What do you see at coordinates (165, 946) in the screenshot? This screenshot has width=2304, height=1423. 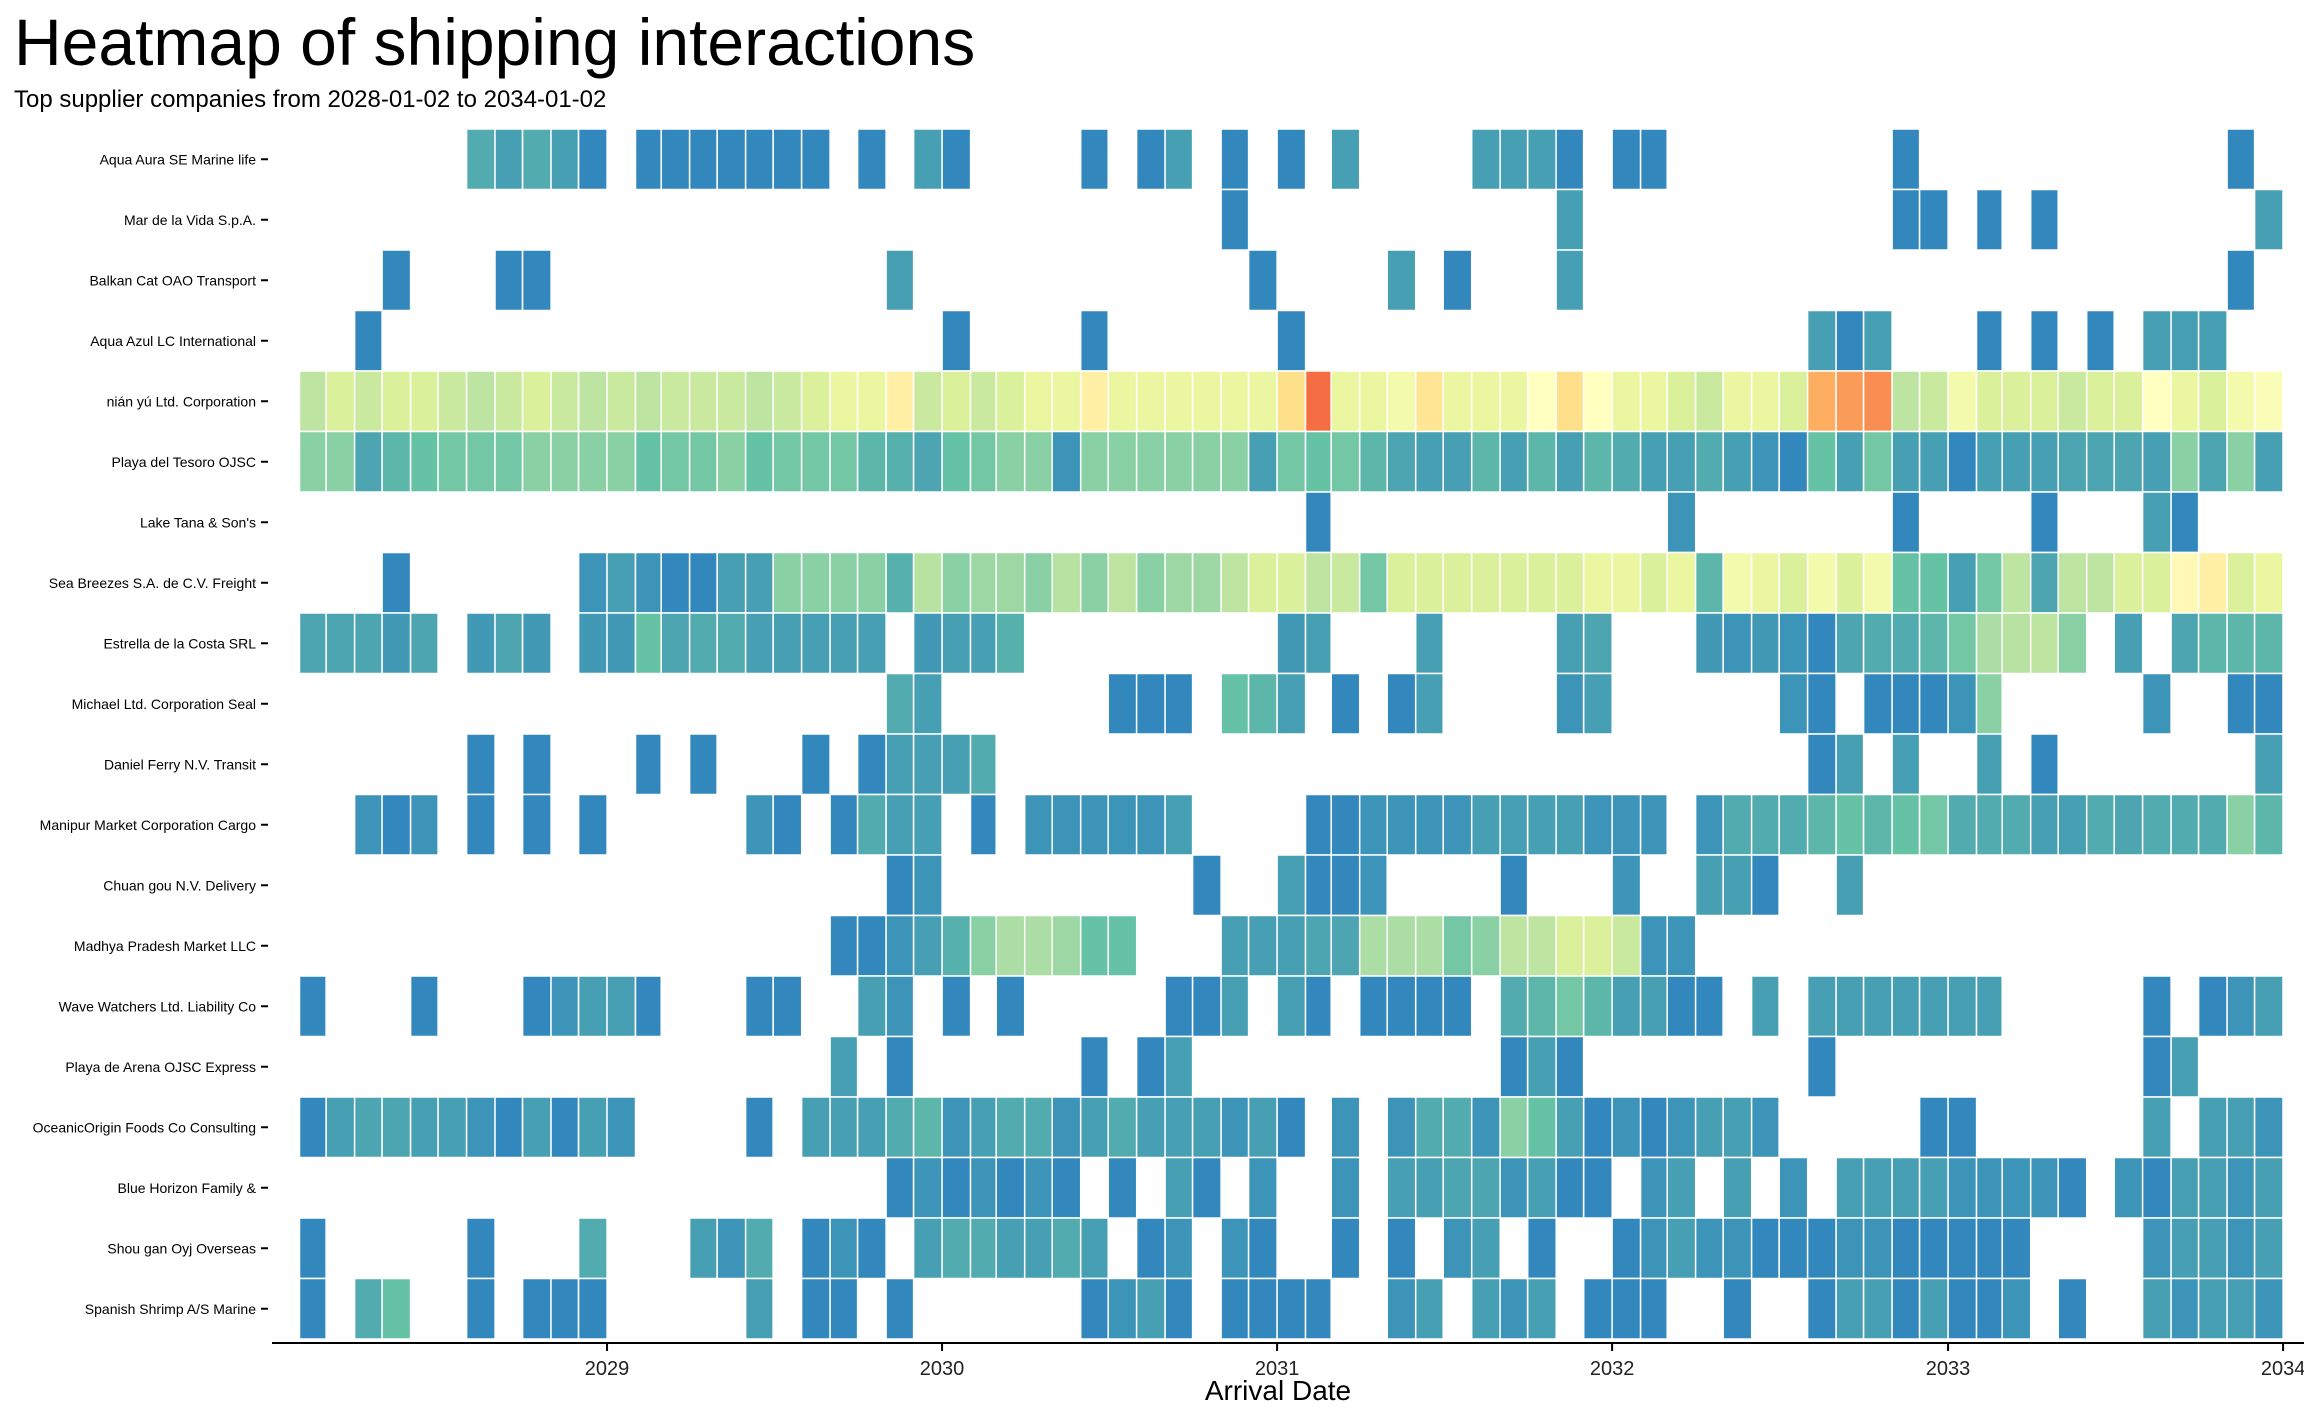 I see `y-tick-label: Madhya Pradesh Market LLC` at bounding box center [165, 946].